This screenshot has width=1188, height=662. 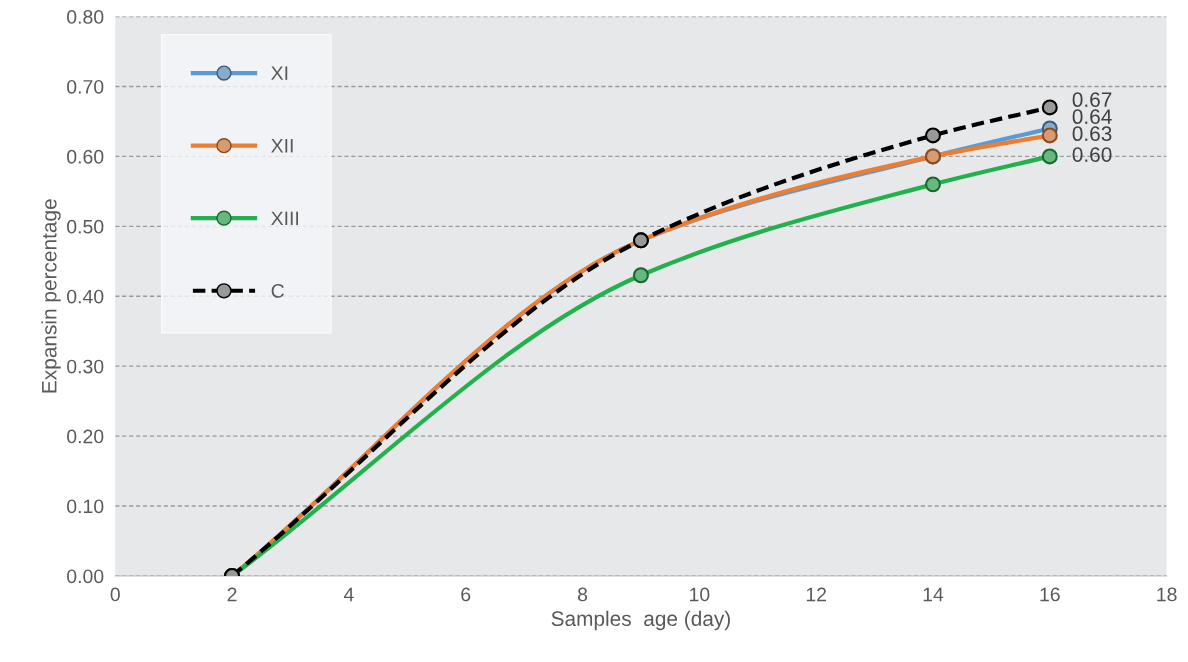 What do you see at coordinates (115, 594) in the screenshot?
I see `x-tick-label: 0` at bounding box center [115, 594].